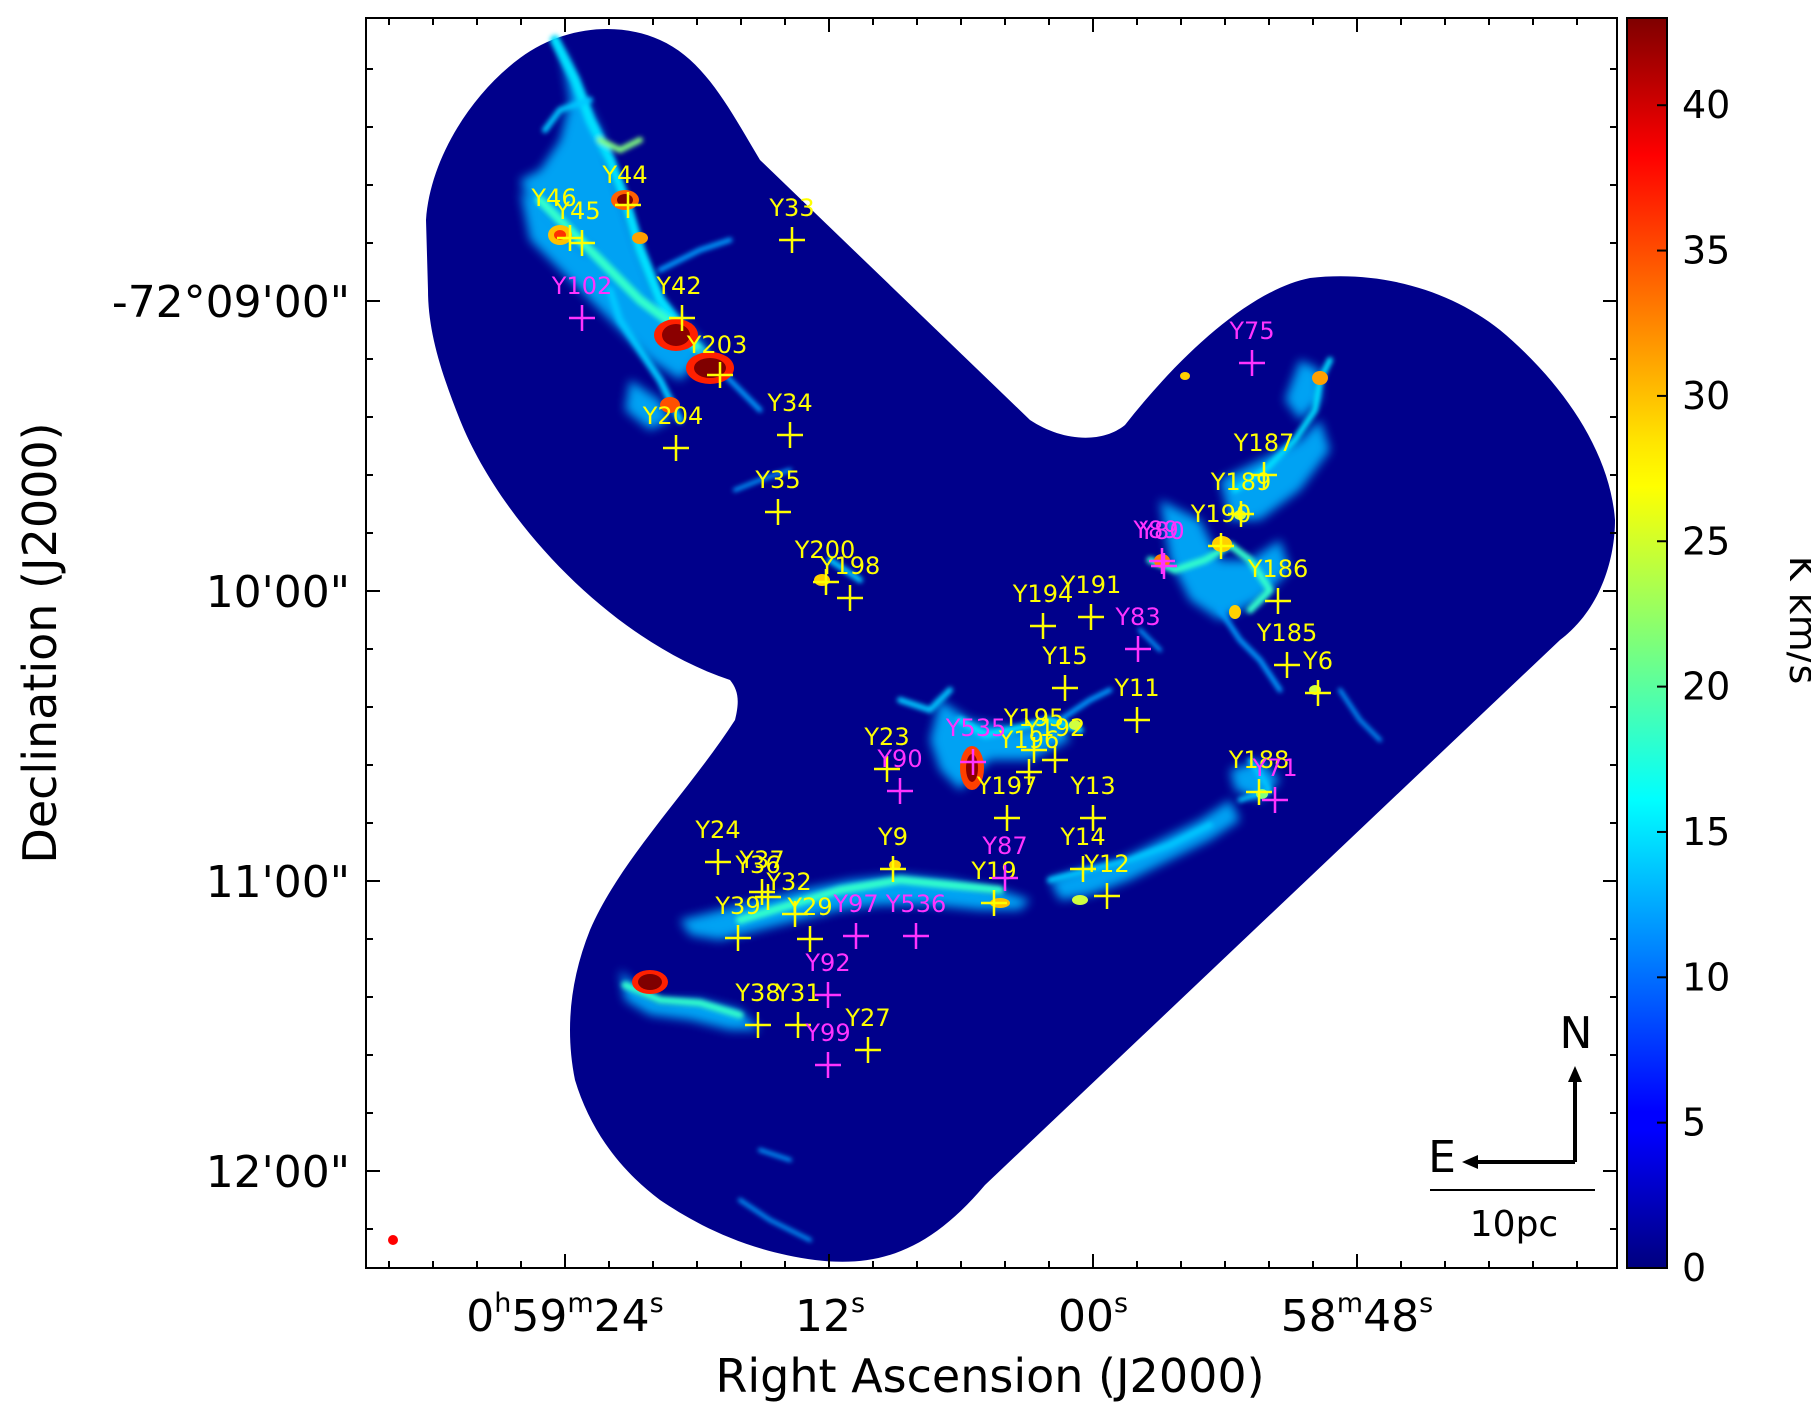 This screenshot has width=1811, height=1414. I want to click on source-marker-y9: Y9, so click(892, 852).